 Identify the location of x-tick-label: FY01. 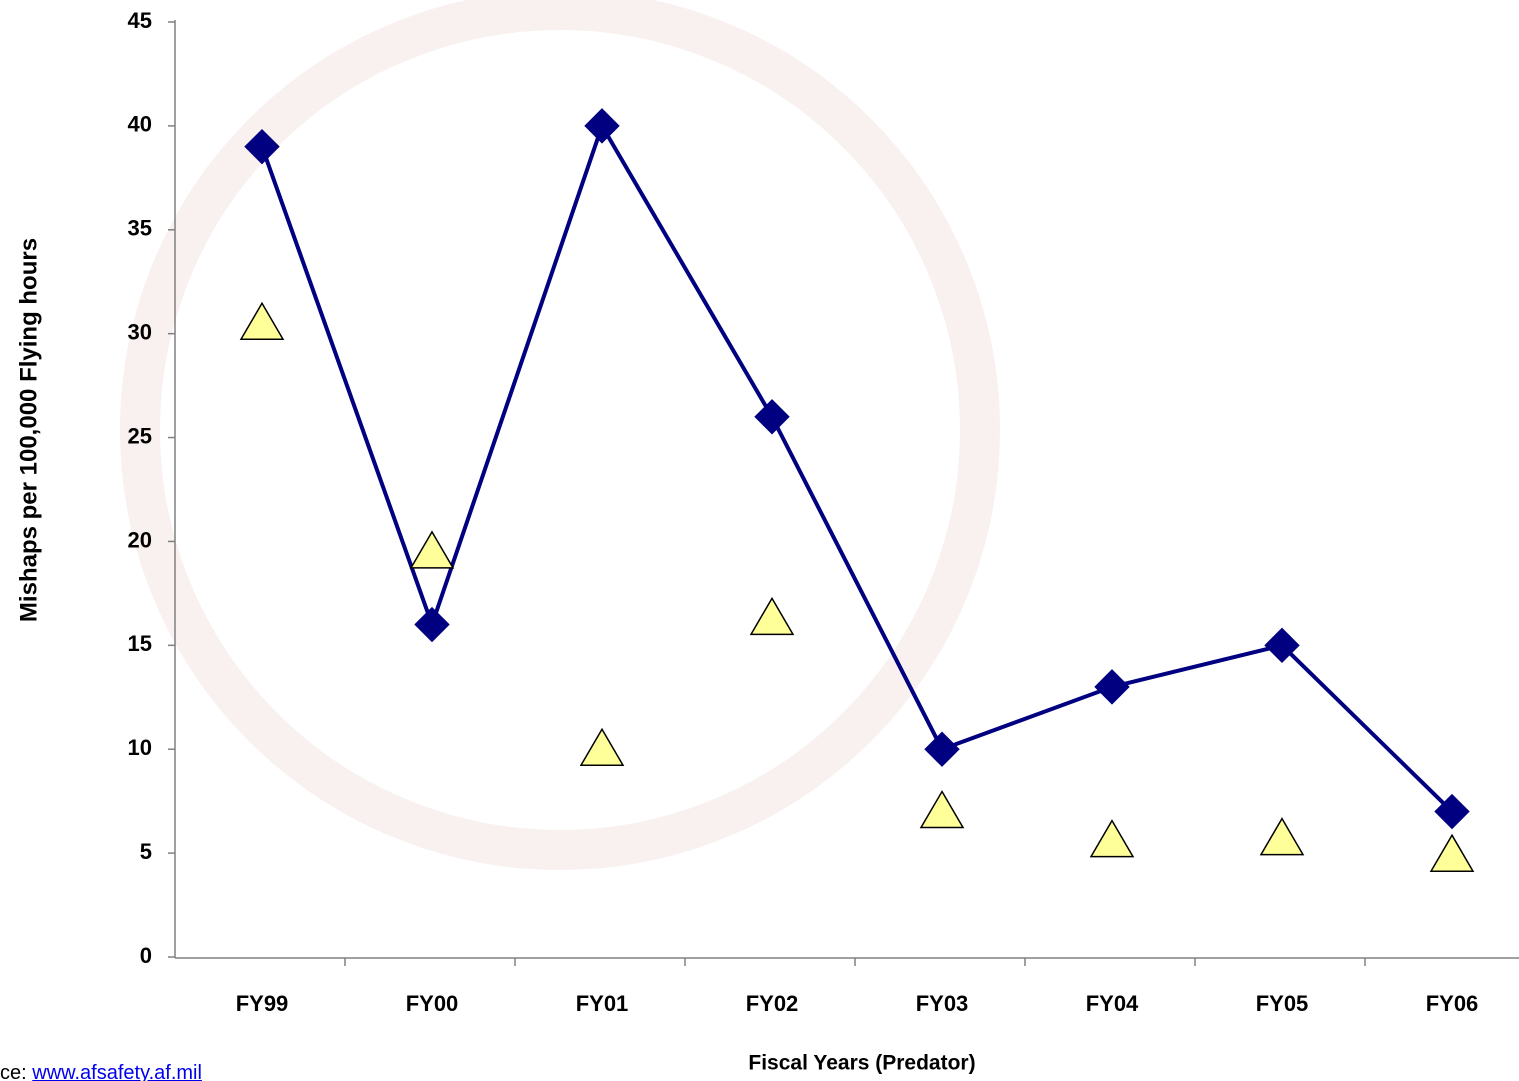
(602, 1003).